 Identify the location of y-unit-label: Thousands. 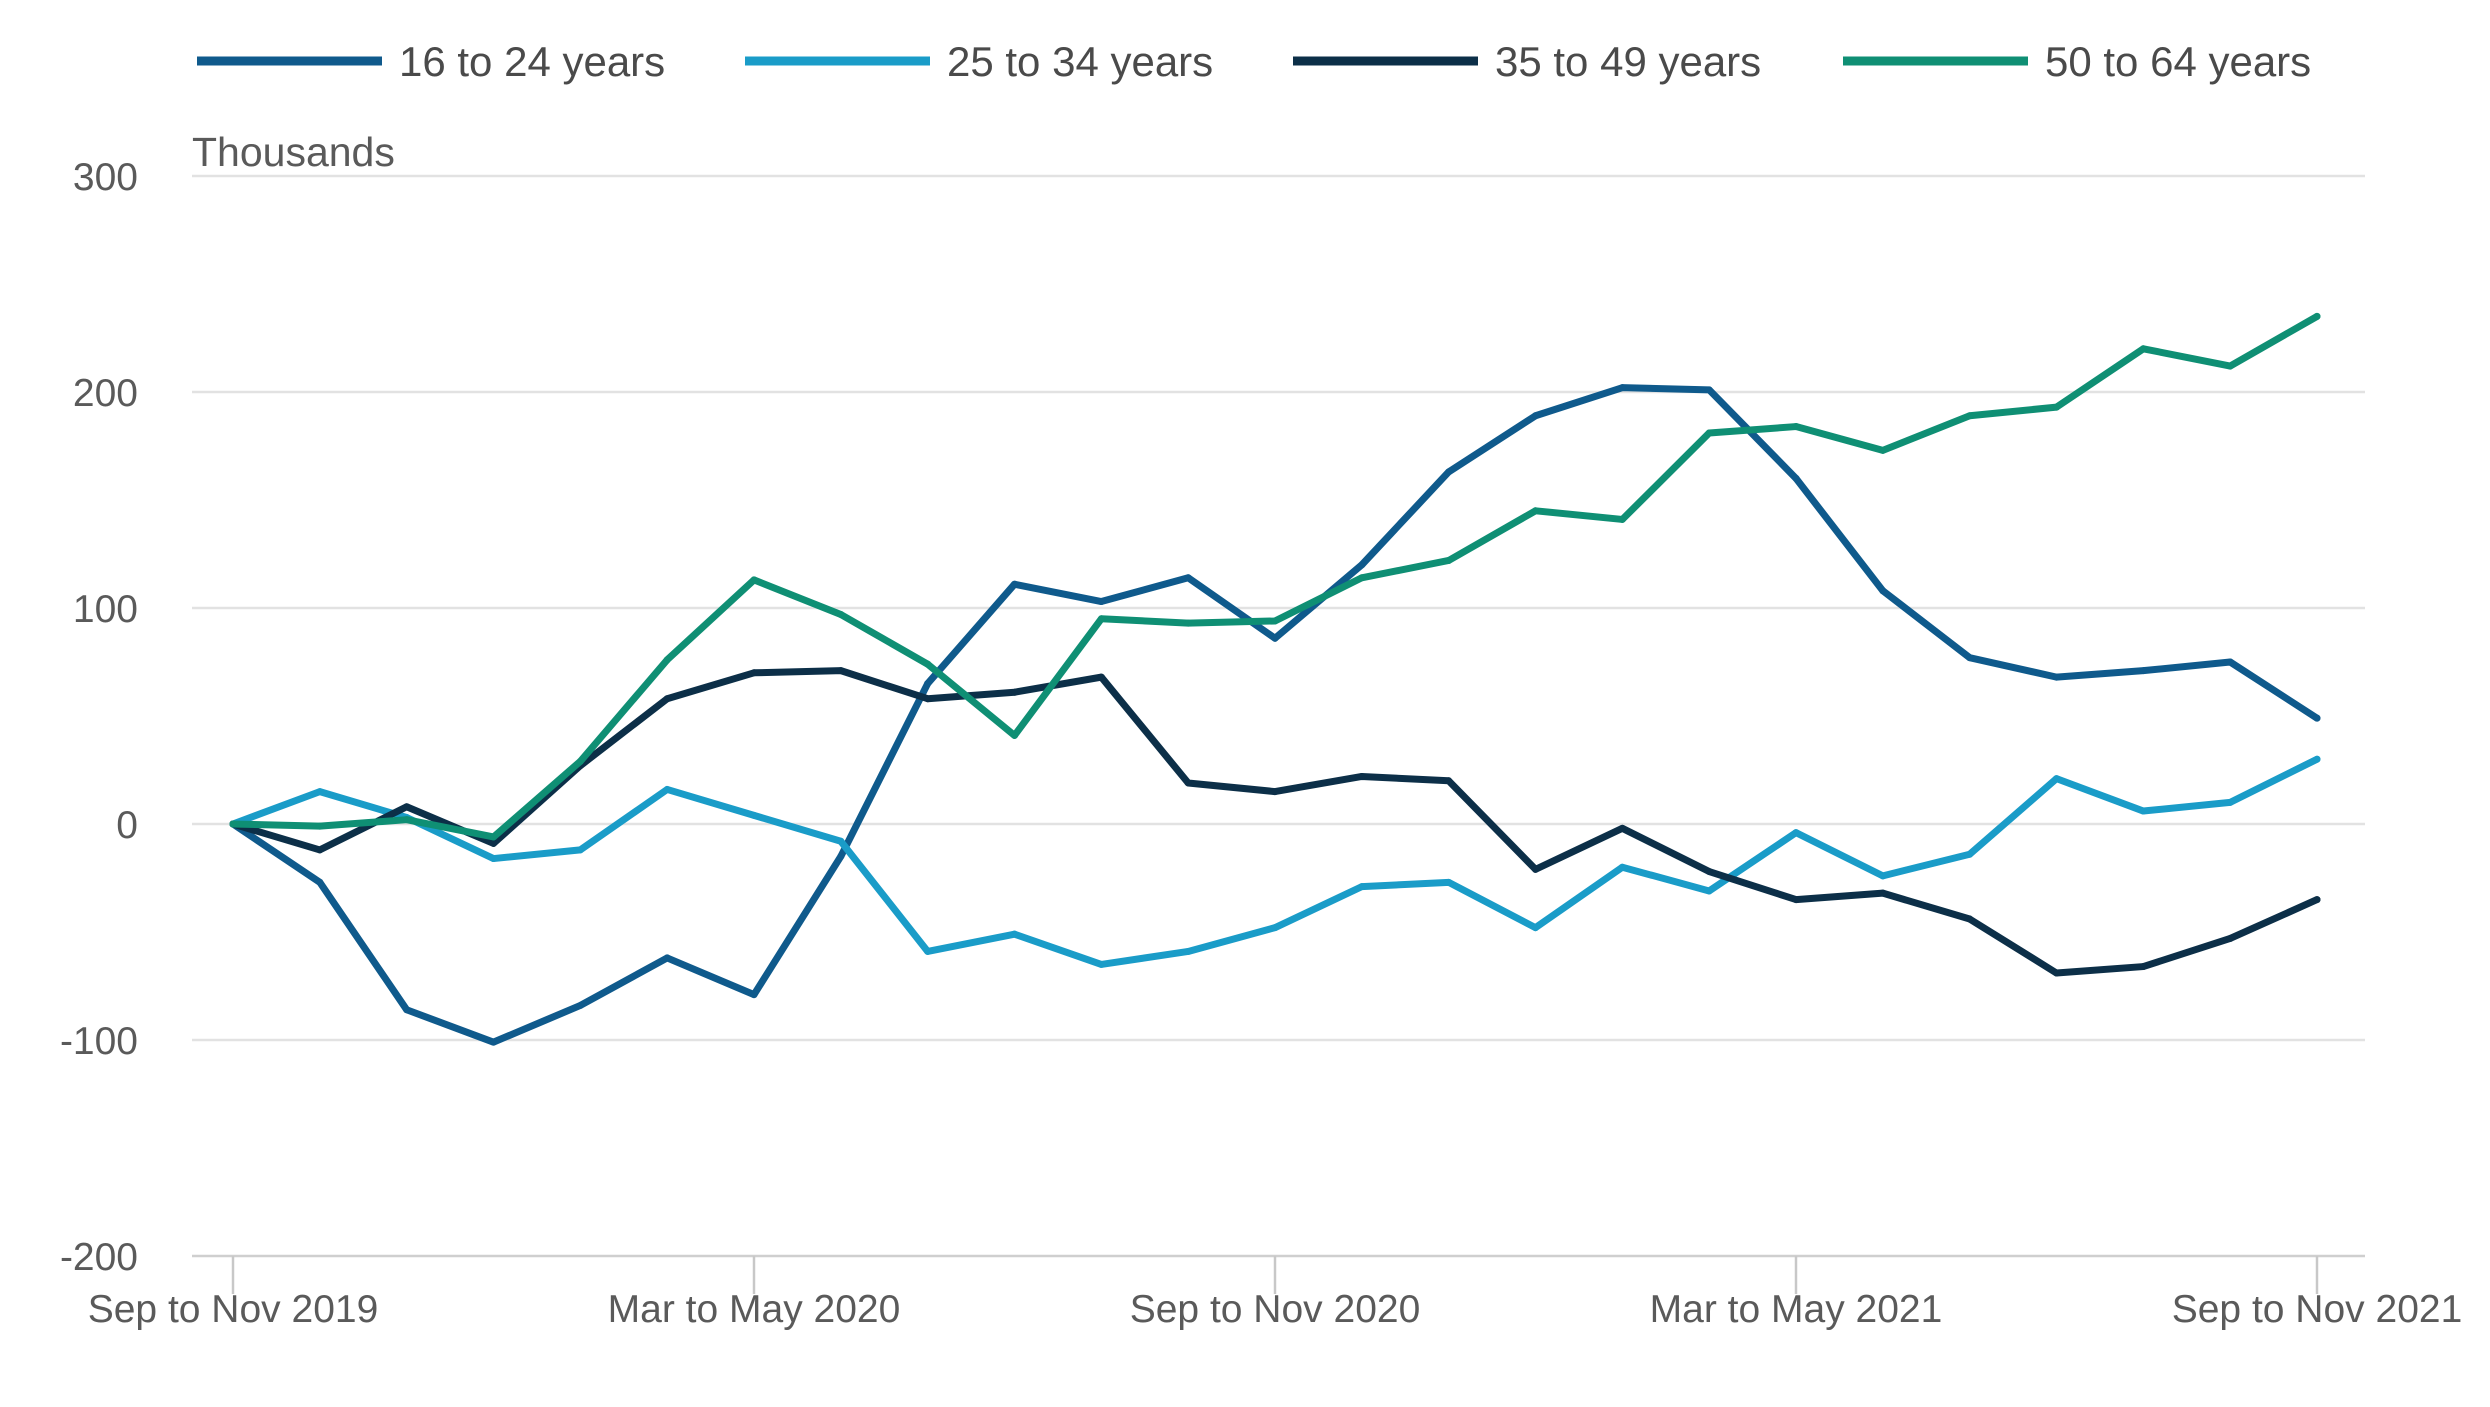
(293, 152).